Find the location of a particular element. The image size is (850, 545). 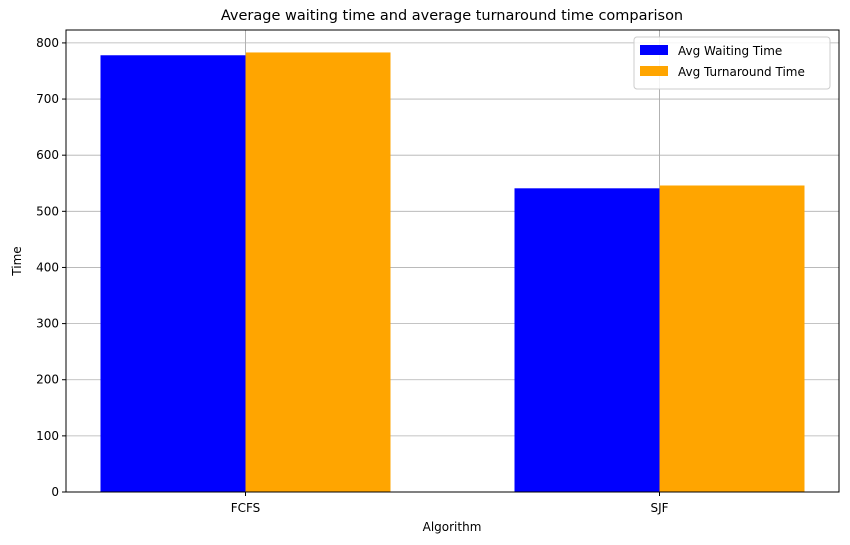

x-axis-ticks: FCFS SJF is located at coordinates (450, 503).